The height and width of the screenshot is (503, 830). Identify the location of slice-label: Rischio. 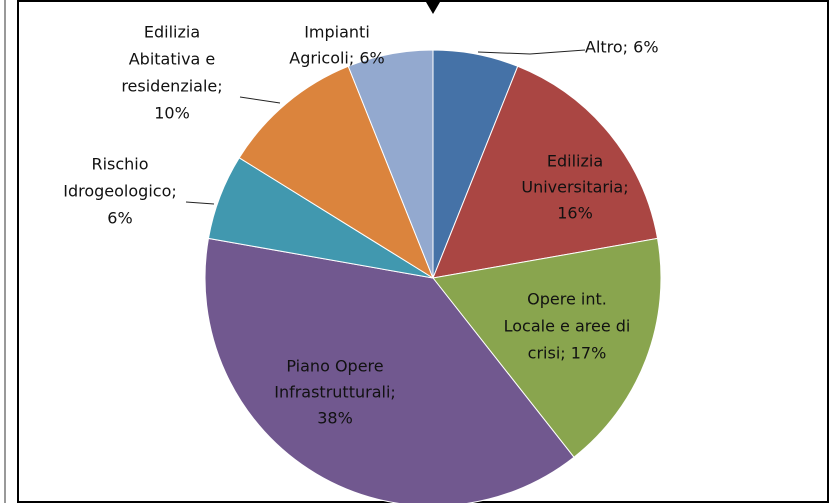
(119, 164).